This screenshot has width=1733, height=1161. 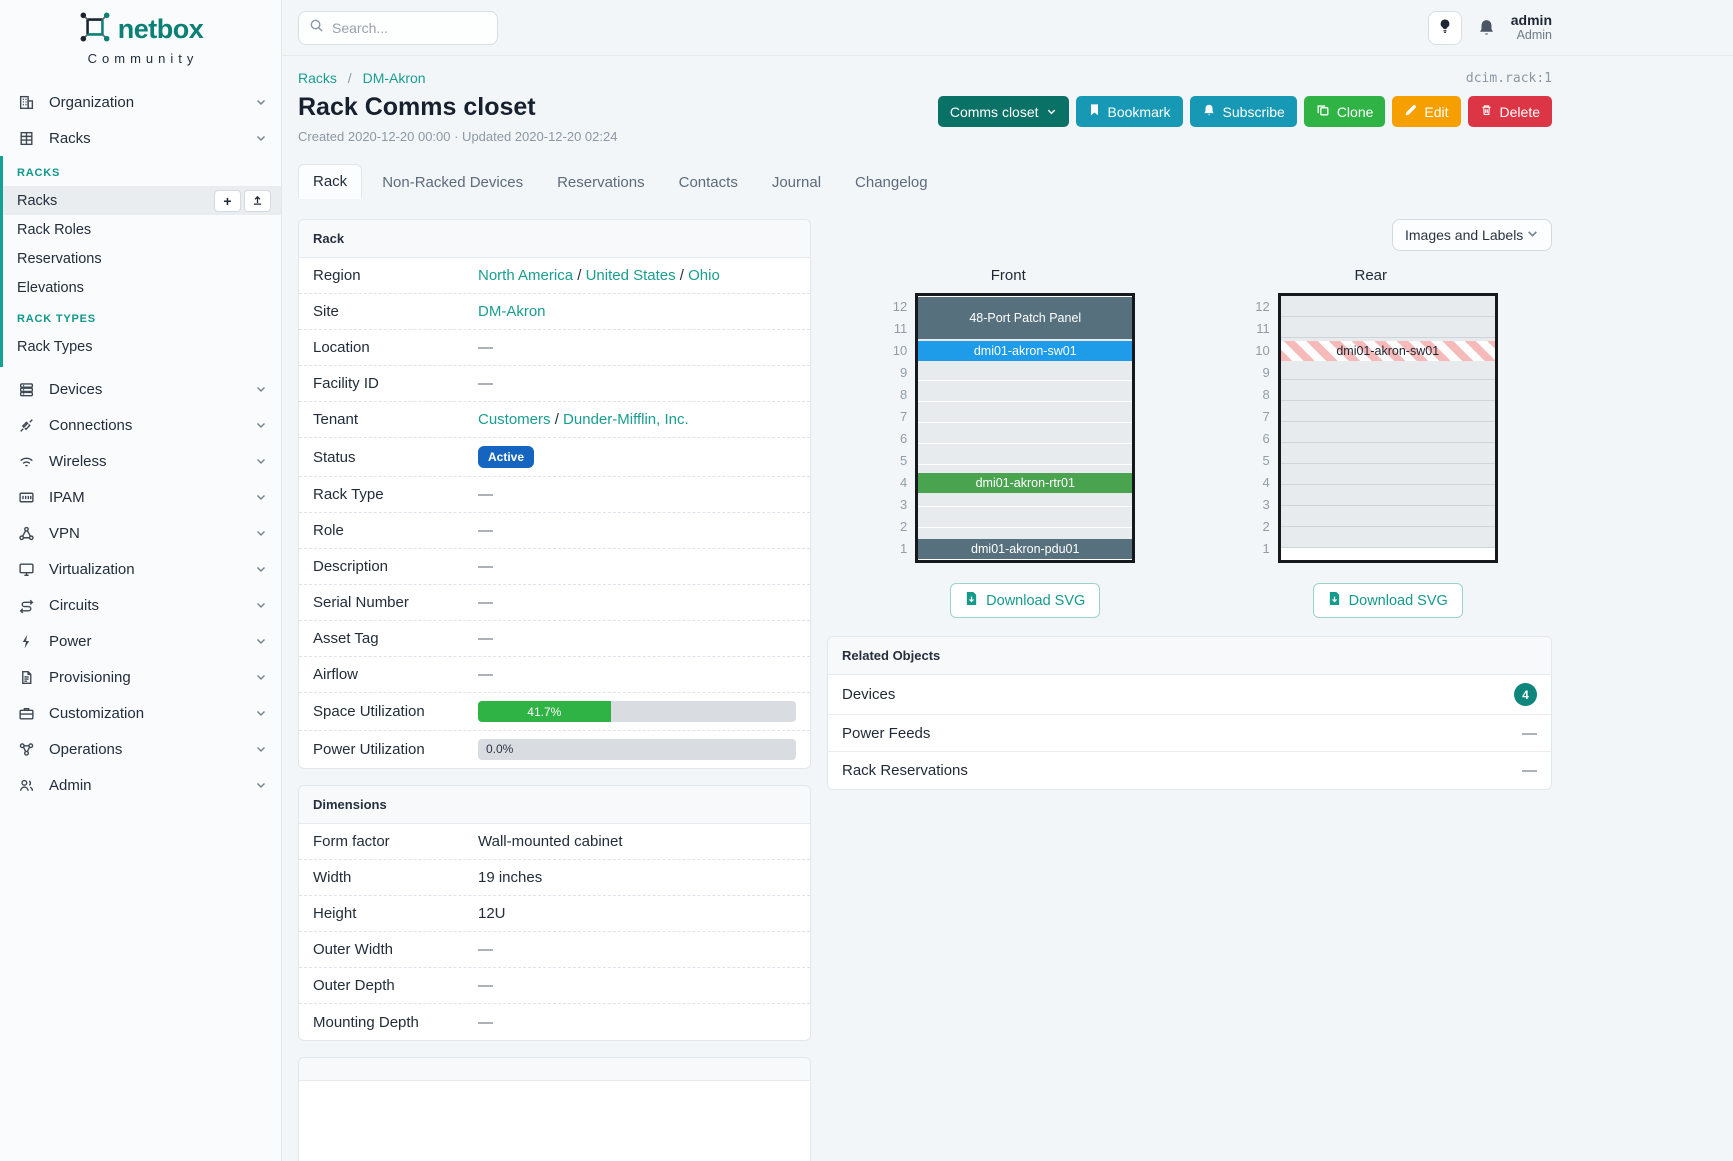 What do you see at coordinates (1189, 656) in the screenshot?
I see `related-objects-title: Related Objects` at bounding box center [1189, 656].